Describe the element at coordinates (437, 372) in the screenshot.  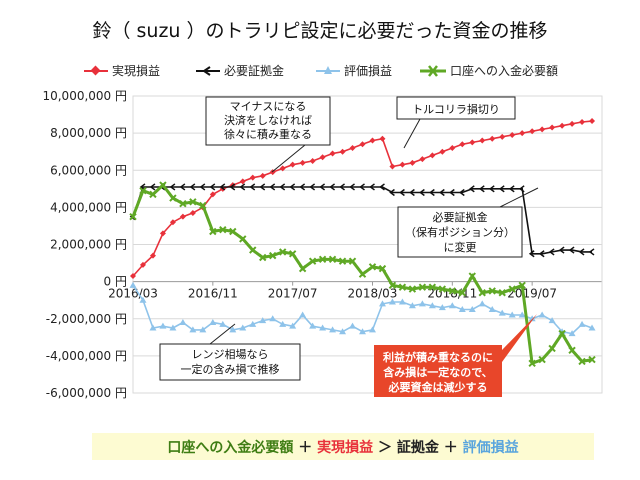
I see `annotation-profit-line2: 含み損は一定なので、` at that location.